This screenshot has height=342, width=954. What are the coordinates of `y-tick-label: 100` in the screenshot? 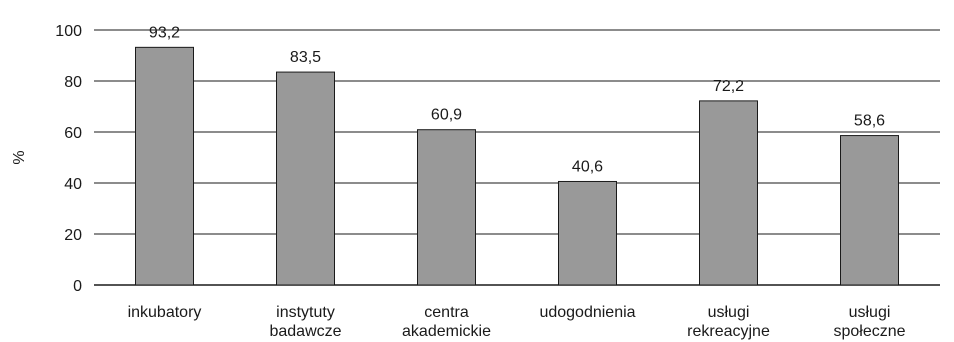 It's located at (68, 31).